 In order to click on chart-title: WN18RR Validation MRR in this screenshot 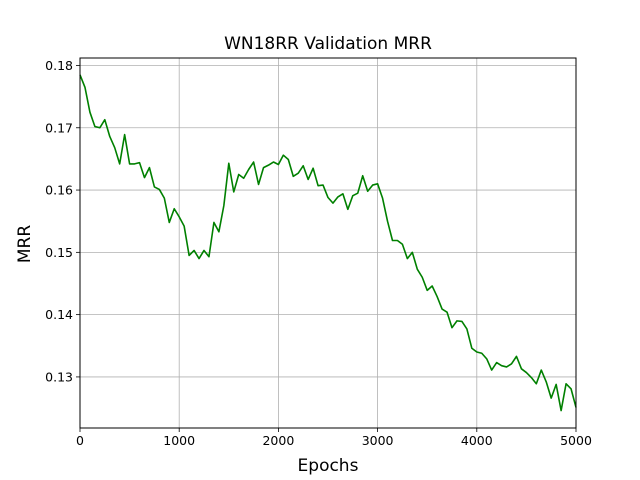, I will do `click(328, 44)`.